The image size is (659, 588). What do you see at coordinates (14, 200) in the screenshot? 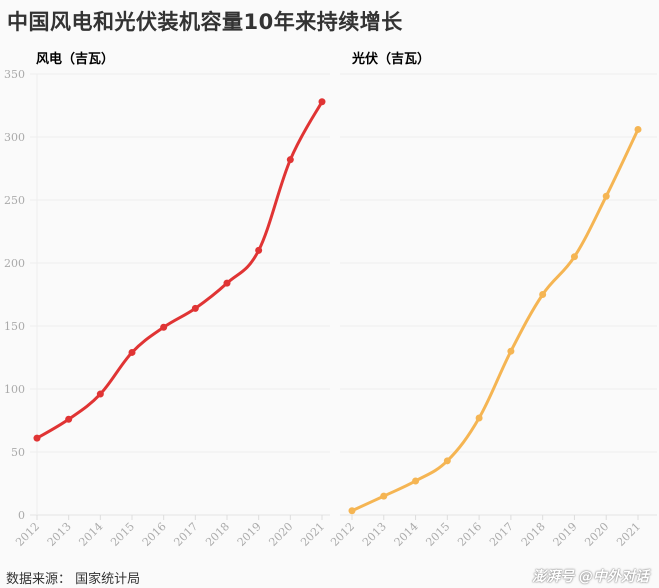
I see `y-tick-label: 250` at bounding box center [14, 200].